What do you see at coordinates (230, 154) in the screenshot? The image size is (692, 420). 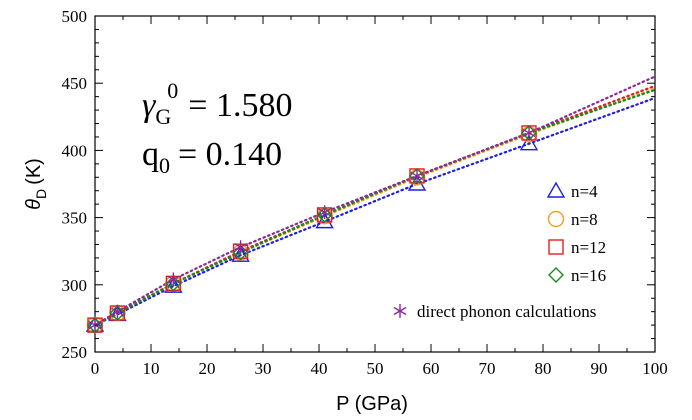 I see `q-value: = 0.140` at bounding box center [230, 154].